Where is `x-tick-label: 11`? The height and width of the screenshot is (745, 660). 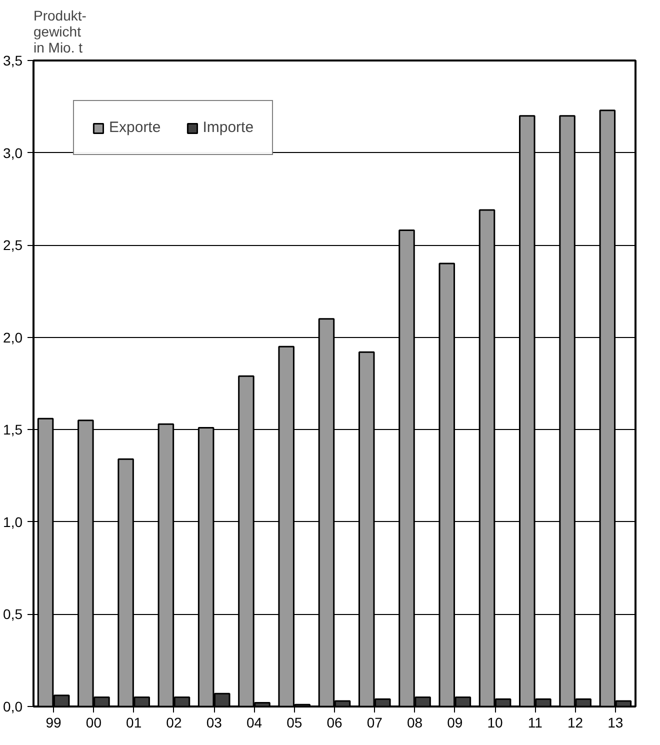 x-tick-label: 11 is located at coordinates (535, 722).